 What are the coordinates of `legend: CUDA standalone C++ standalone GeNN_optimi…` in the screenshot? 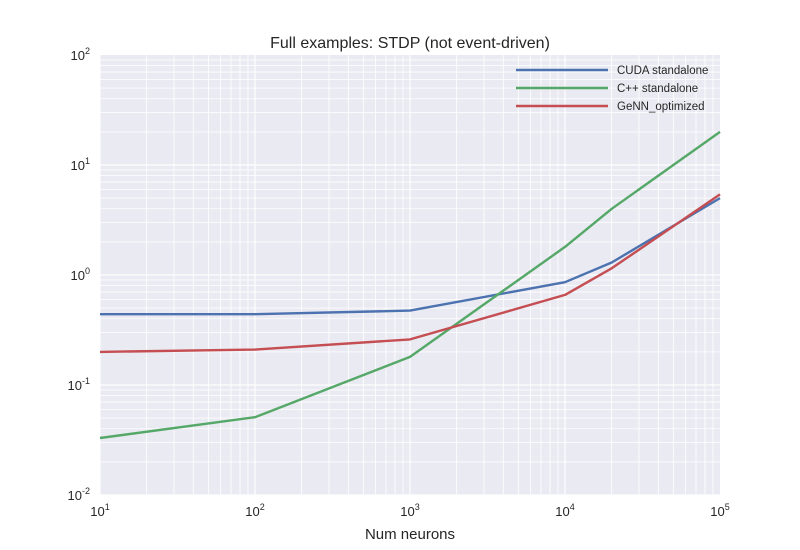 It's located at (612, 89).